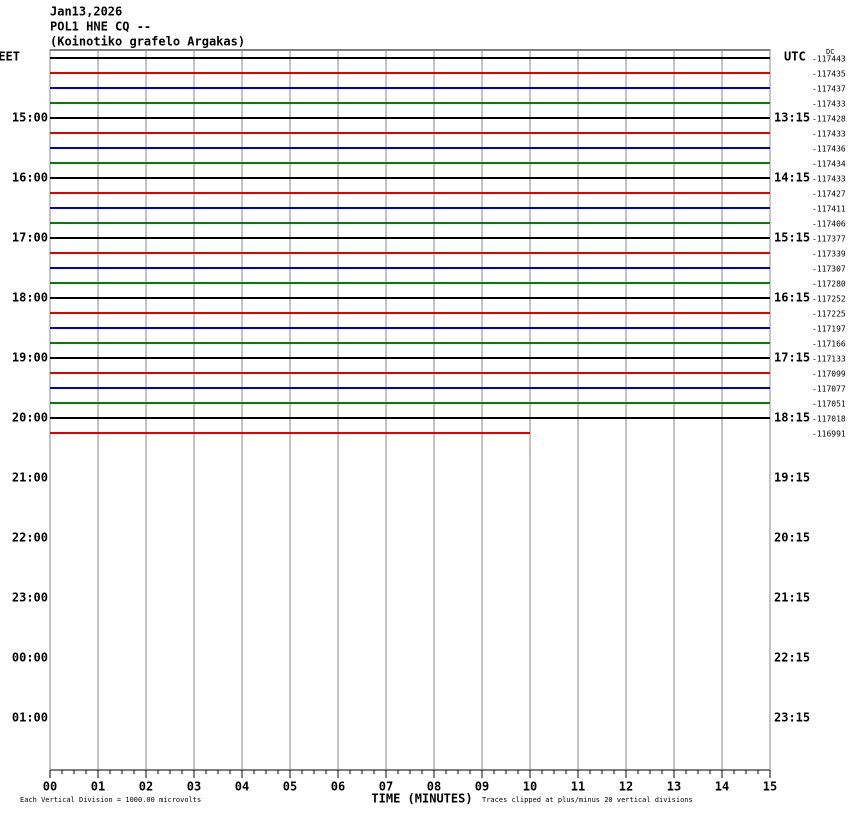  What do you see at coordinates (30, 298) in the screenshot?
I see `left-hour-label: 18:00` at bounding box center [30, 298].